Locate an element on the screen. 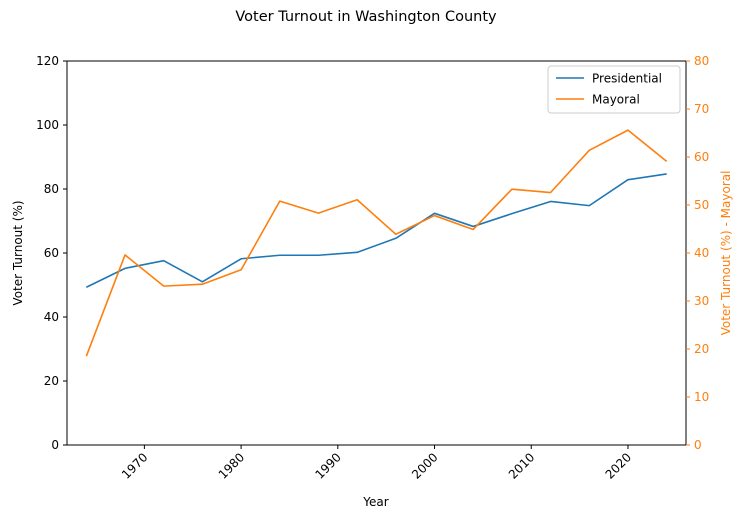 This screenshot has height=523, width=742. y-tick-label-right: 40 is located at coordinates (701, 253).